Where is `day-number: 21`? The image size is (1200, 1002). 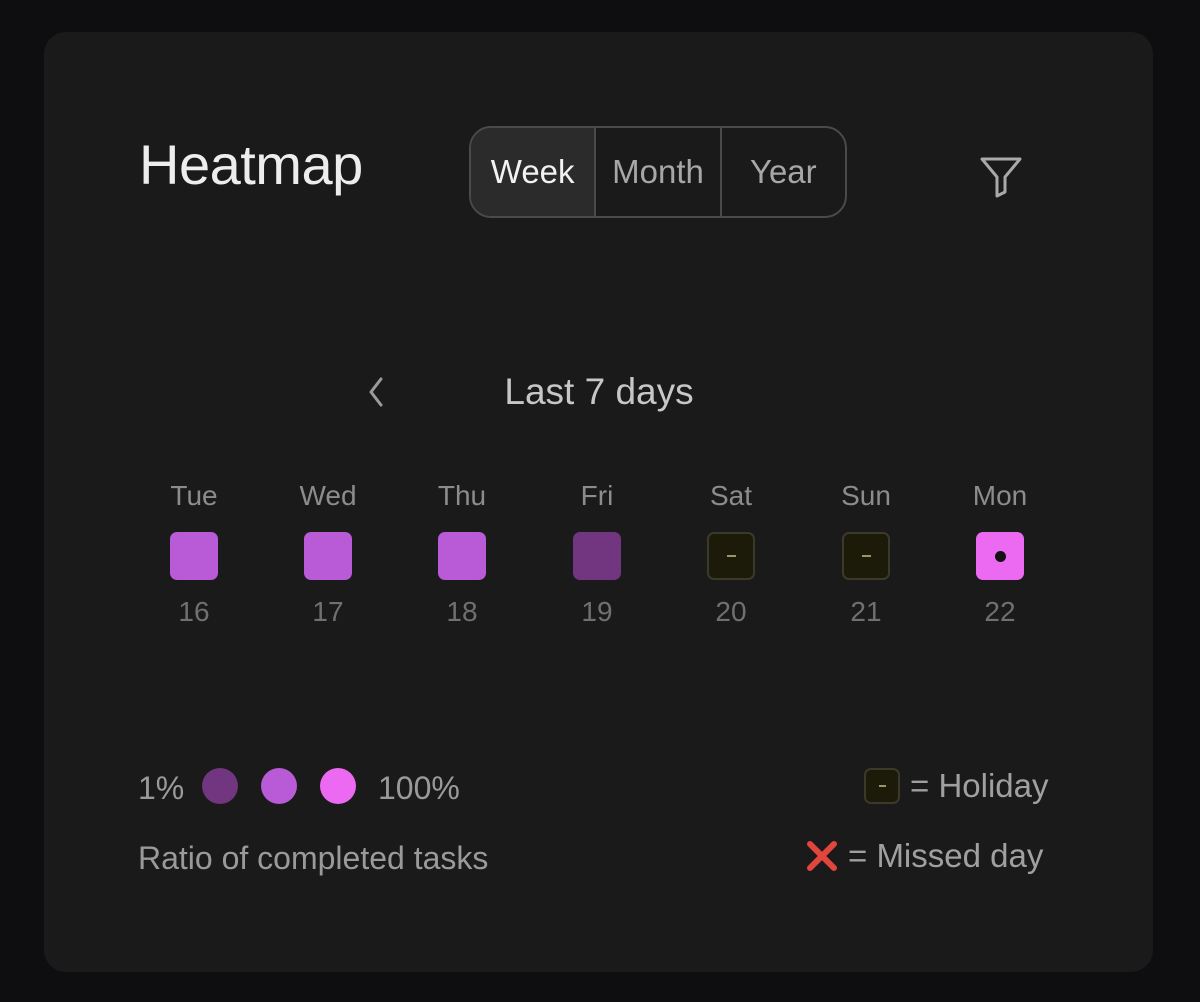
day-number: 21 is located at coordinates (866, 611).